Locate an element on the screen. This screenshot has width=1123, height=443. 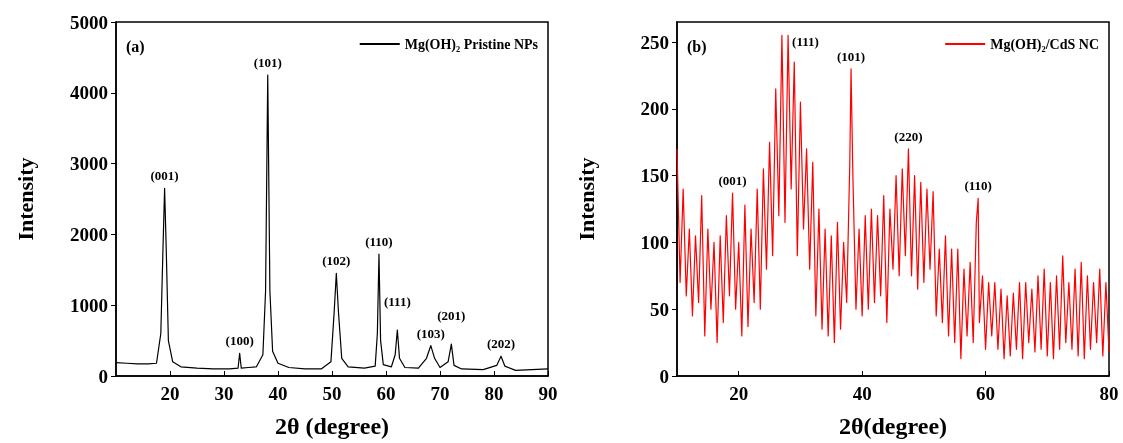
y-tick-label: 1000 is located at coordinates (89, 305).